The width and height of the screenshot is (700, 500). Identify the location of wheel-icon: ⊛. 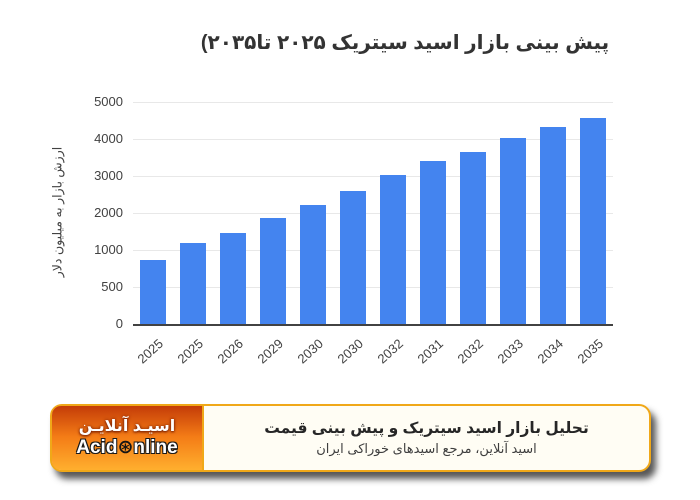
(125, 447).